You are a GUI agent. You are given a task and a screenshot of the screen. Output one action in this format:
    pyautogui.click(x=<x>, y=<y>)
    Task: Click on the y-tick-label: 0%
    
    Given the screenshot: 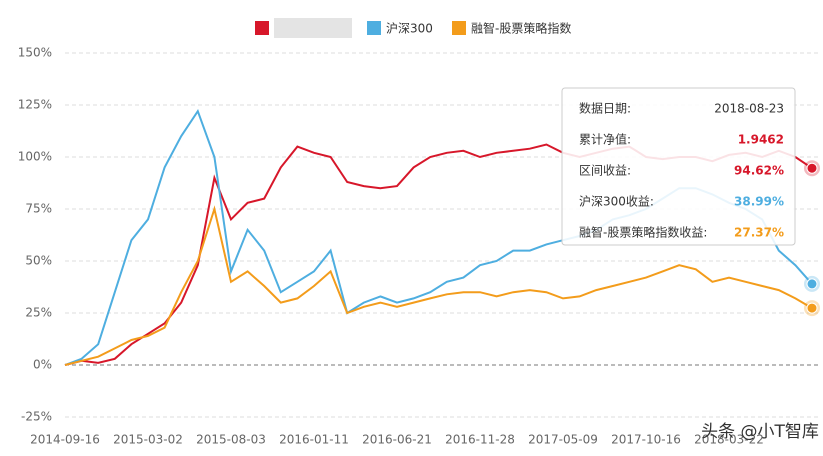 What is the action you would take?
    pyautogui.click(x=42, y=365)
    